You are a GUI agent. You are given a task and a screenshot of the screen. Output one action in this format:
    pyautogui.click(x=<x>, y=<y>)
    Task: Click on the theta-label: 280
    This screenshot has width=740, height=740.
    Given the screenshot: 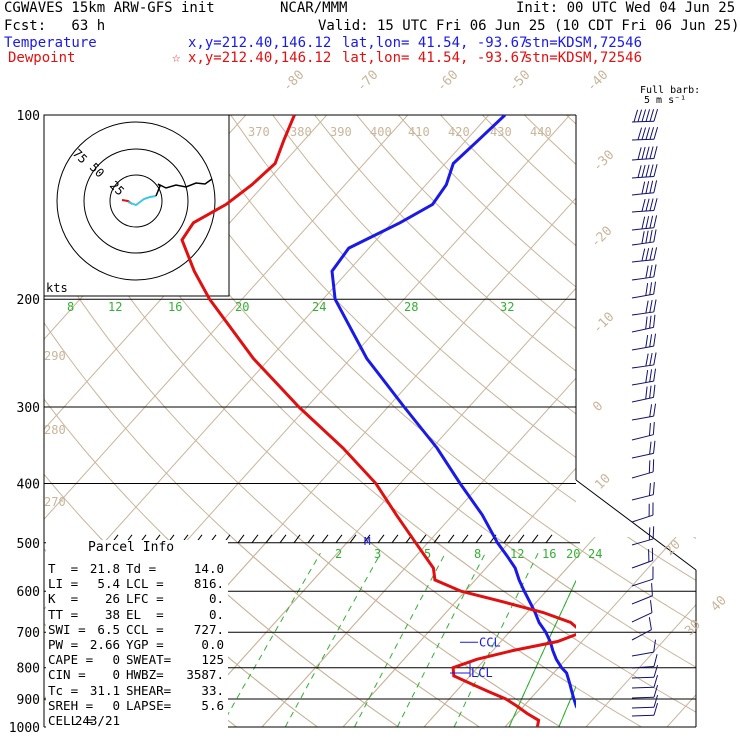 What is the action you would take?
    pyautogui.click(x=55, y=430)
    